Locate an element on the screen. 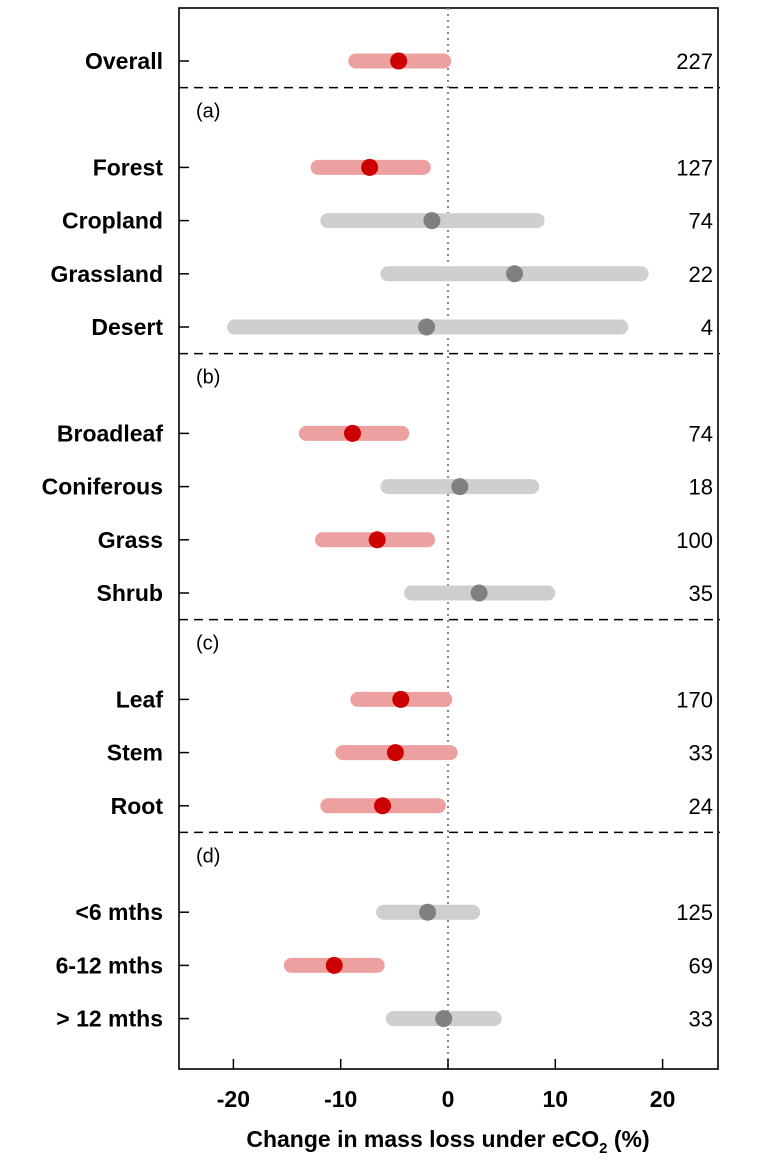  sample-size-grassland: 22 is located at coordinates (701, 274).